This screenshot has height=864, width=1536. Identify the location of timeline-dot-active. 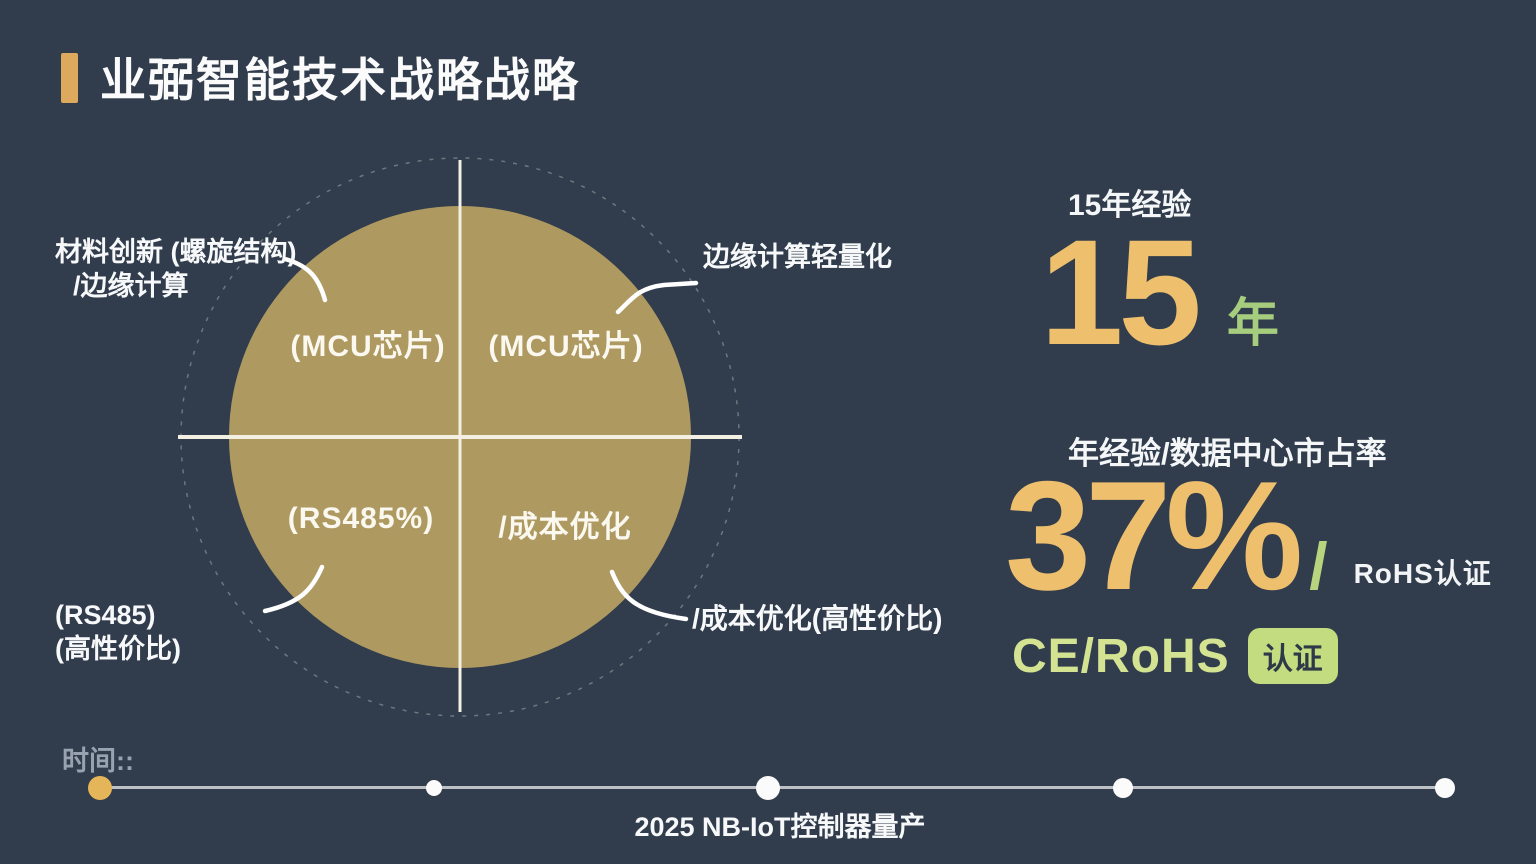
(100, 788).